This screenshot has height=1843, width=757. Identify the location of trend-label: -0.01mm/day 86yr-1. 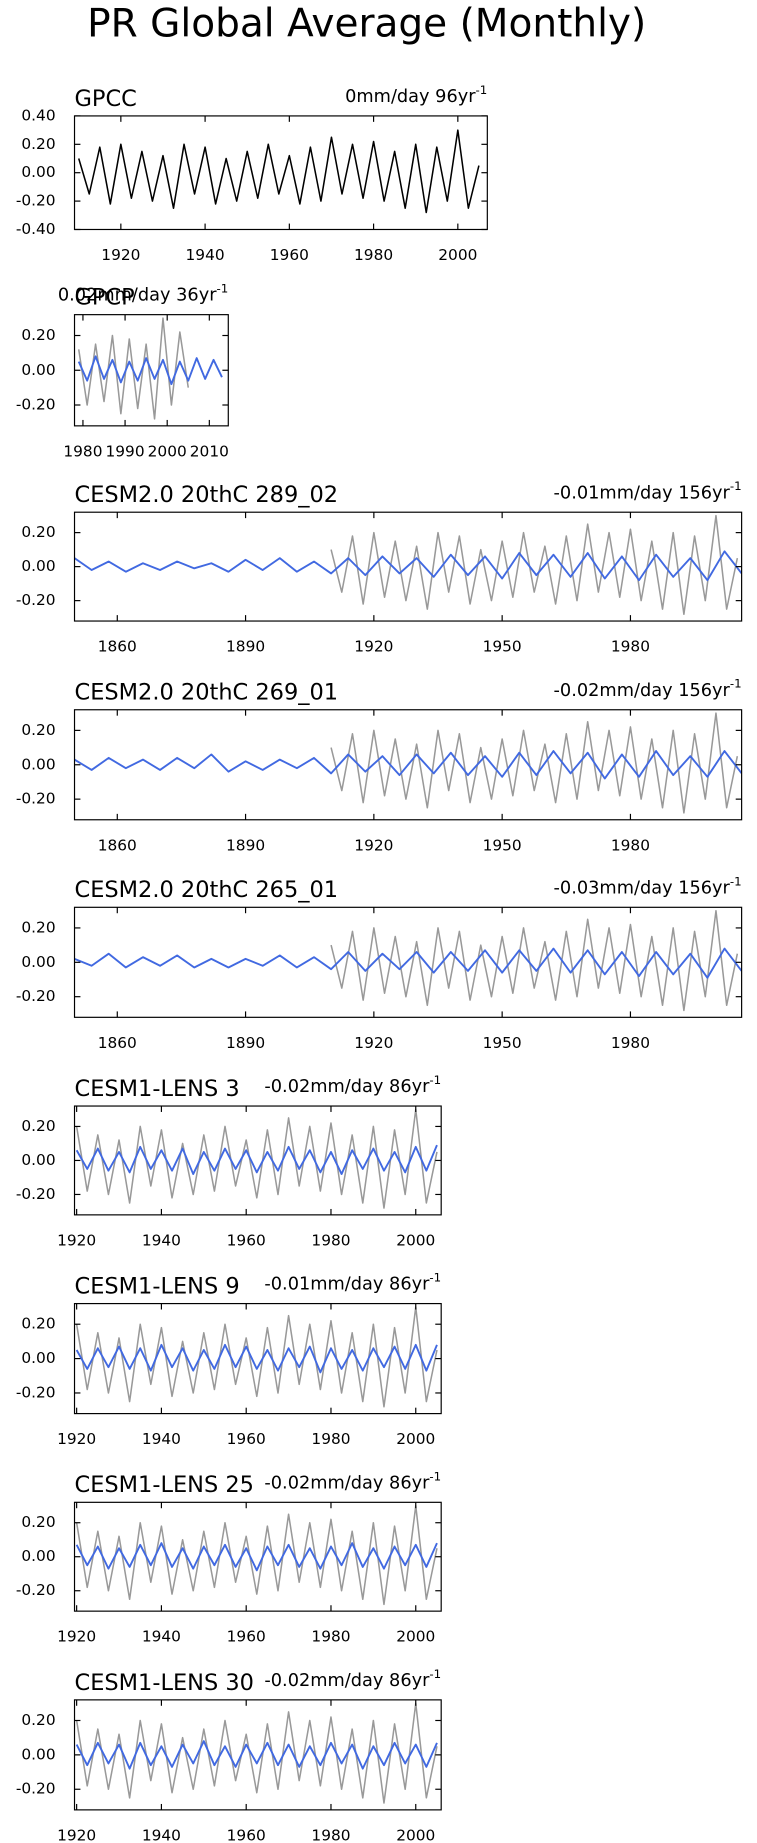
(352, 1282).